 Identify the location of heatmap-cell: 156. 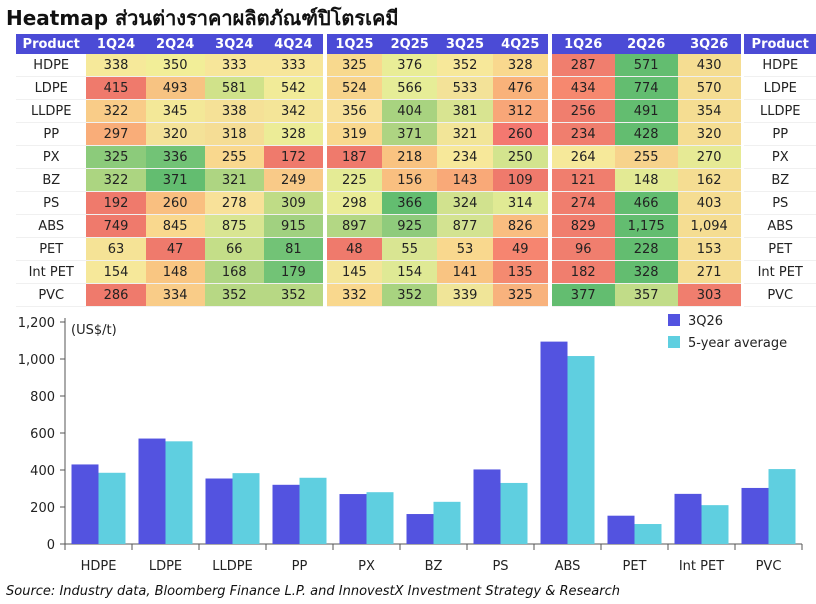
(410, 180).